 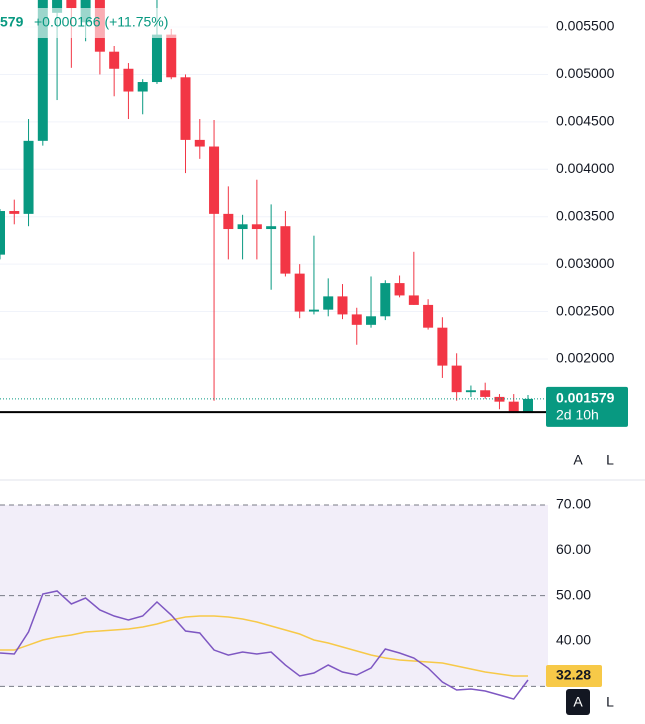 I want to click on y-tick-label: 0.003000, so click(x=585, y=263).